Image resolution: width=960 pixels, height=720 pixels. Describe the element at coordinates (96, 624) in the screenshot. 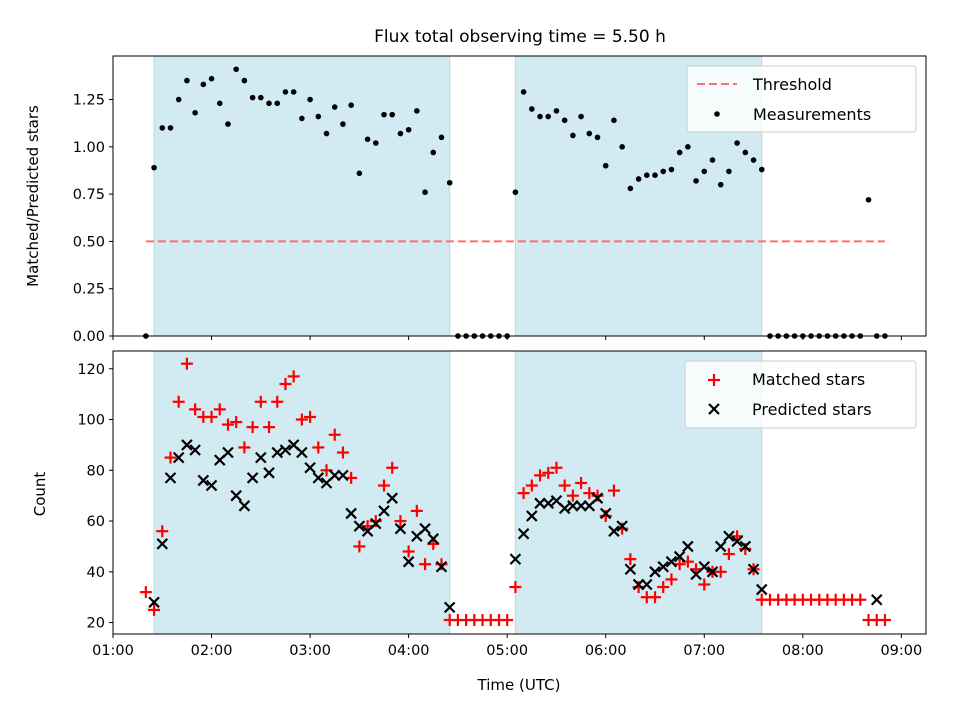

I see `y-tick-label: 20` at that location.